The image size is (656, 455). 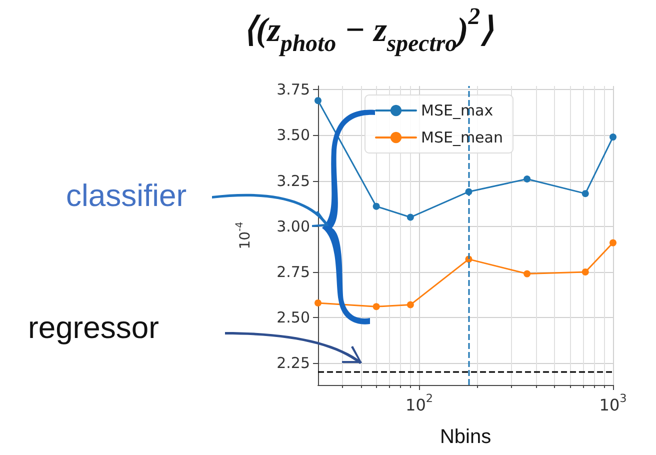 What do you see at coordinates (293, 135) in the screenshot?
I see `y-tick-label: 3.50` at bounding box center [293, 135].